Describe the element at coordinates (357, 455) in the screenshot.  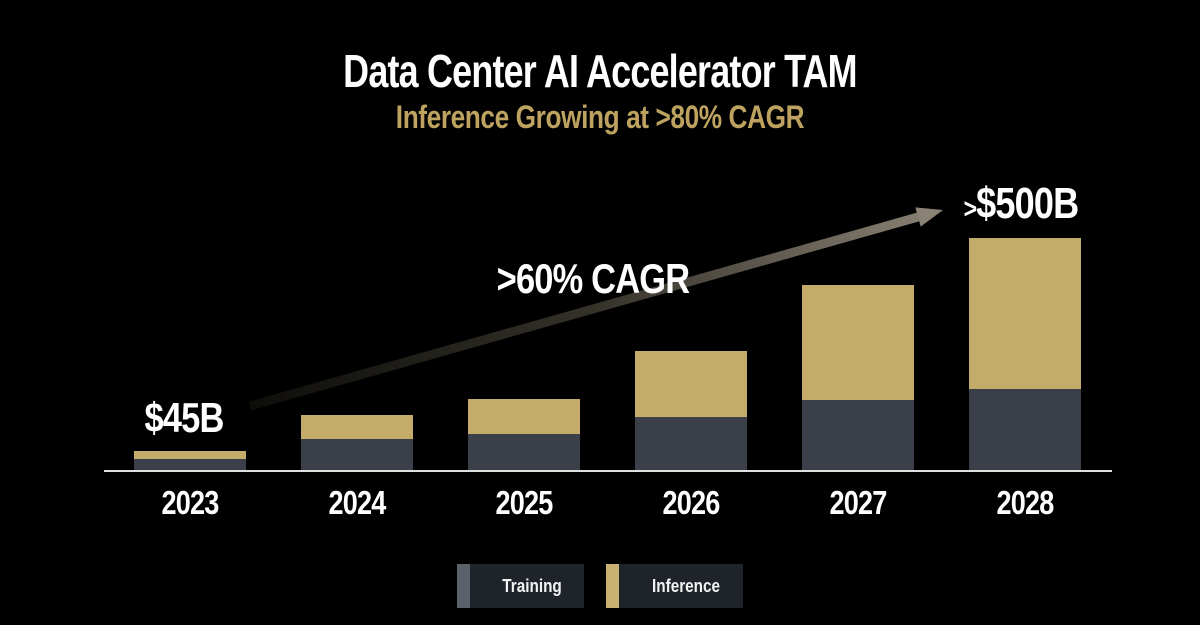
I see `training-segment-2024` at that location.